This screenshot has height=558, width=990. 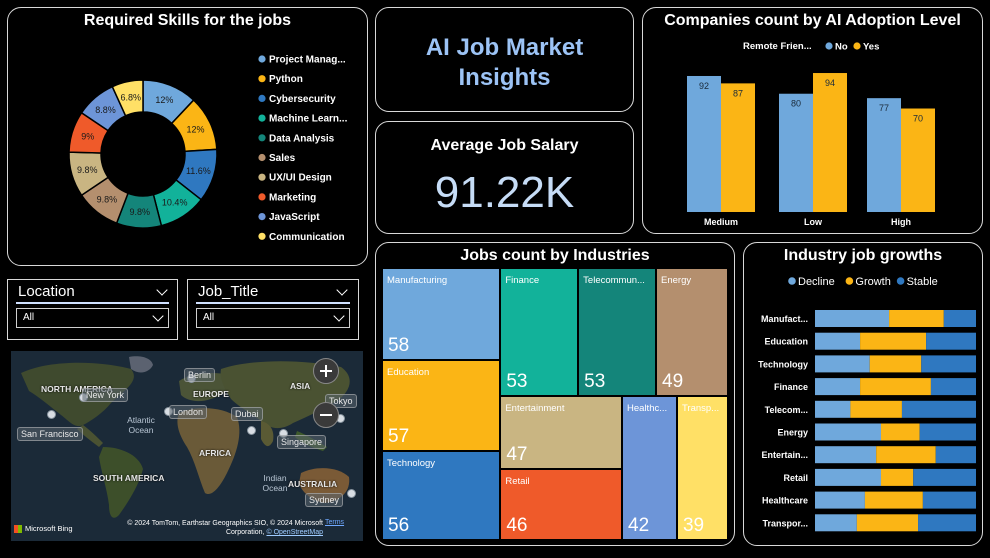 What do you see at coordinates (141, 425) in the screenshot?
I see `map-ocean-label: Atlantic Ocean` at bounding box center [141, 425].